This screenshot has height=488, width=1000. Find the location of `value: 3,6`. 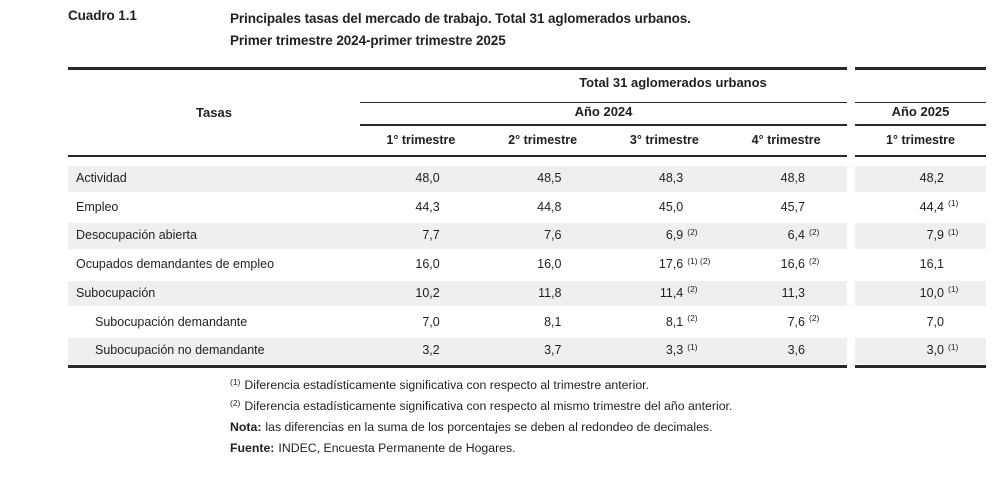

value: 3,6 is located at coordinates (796, 350).